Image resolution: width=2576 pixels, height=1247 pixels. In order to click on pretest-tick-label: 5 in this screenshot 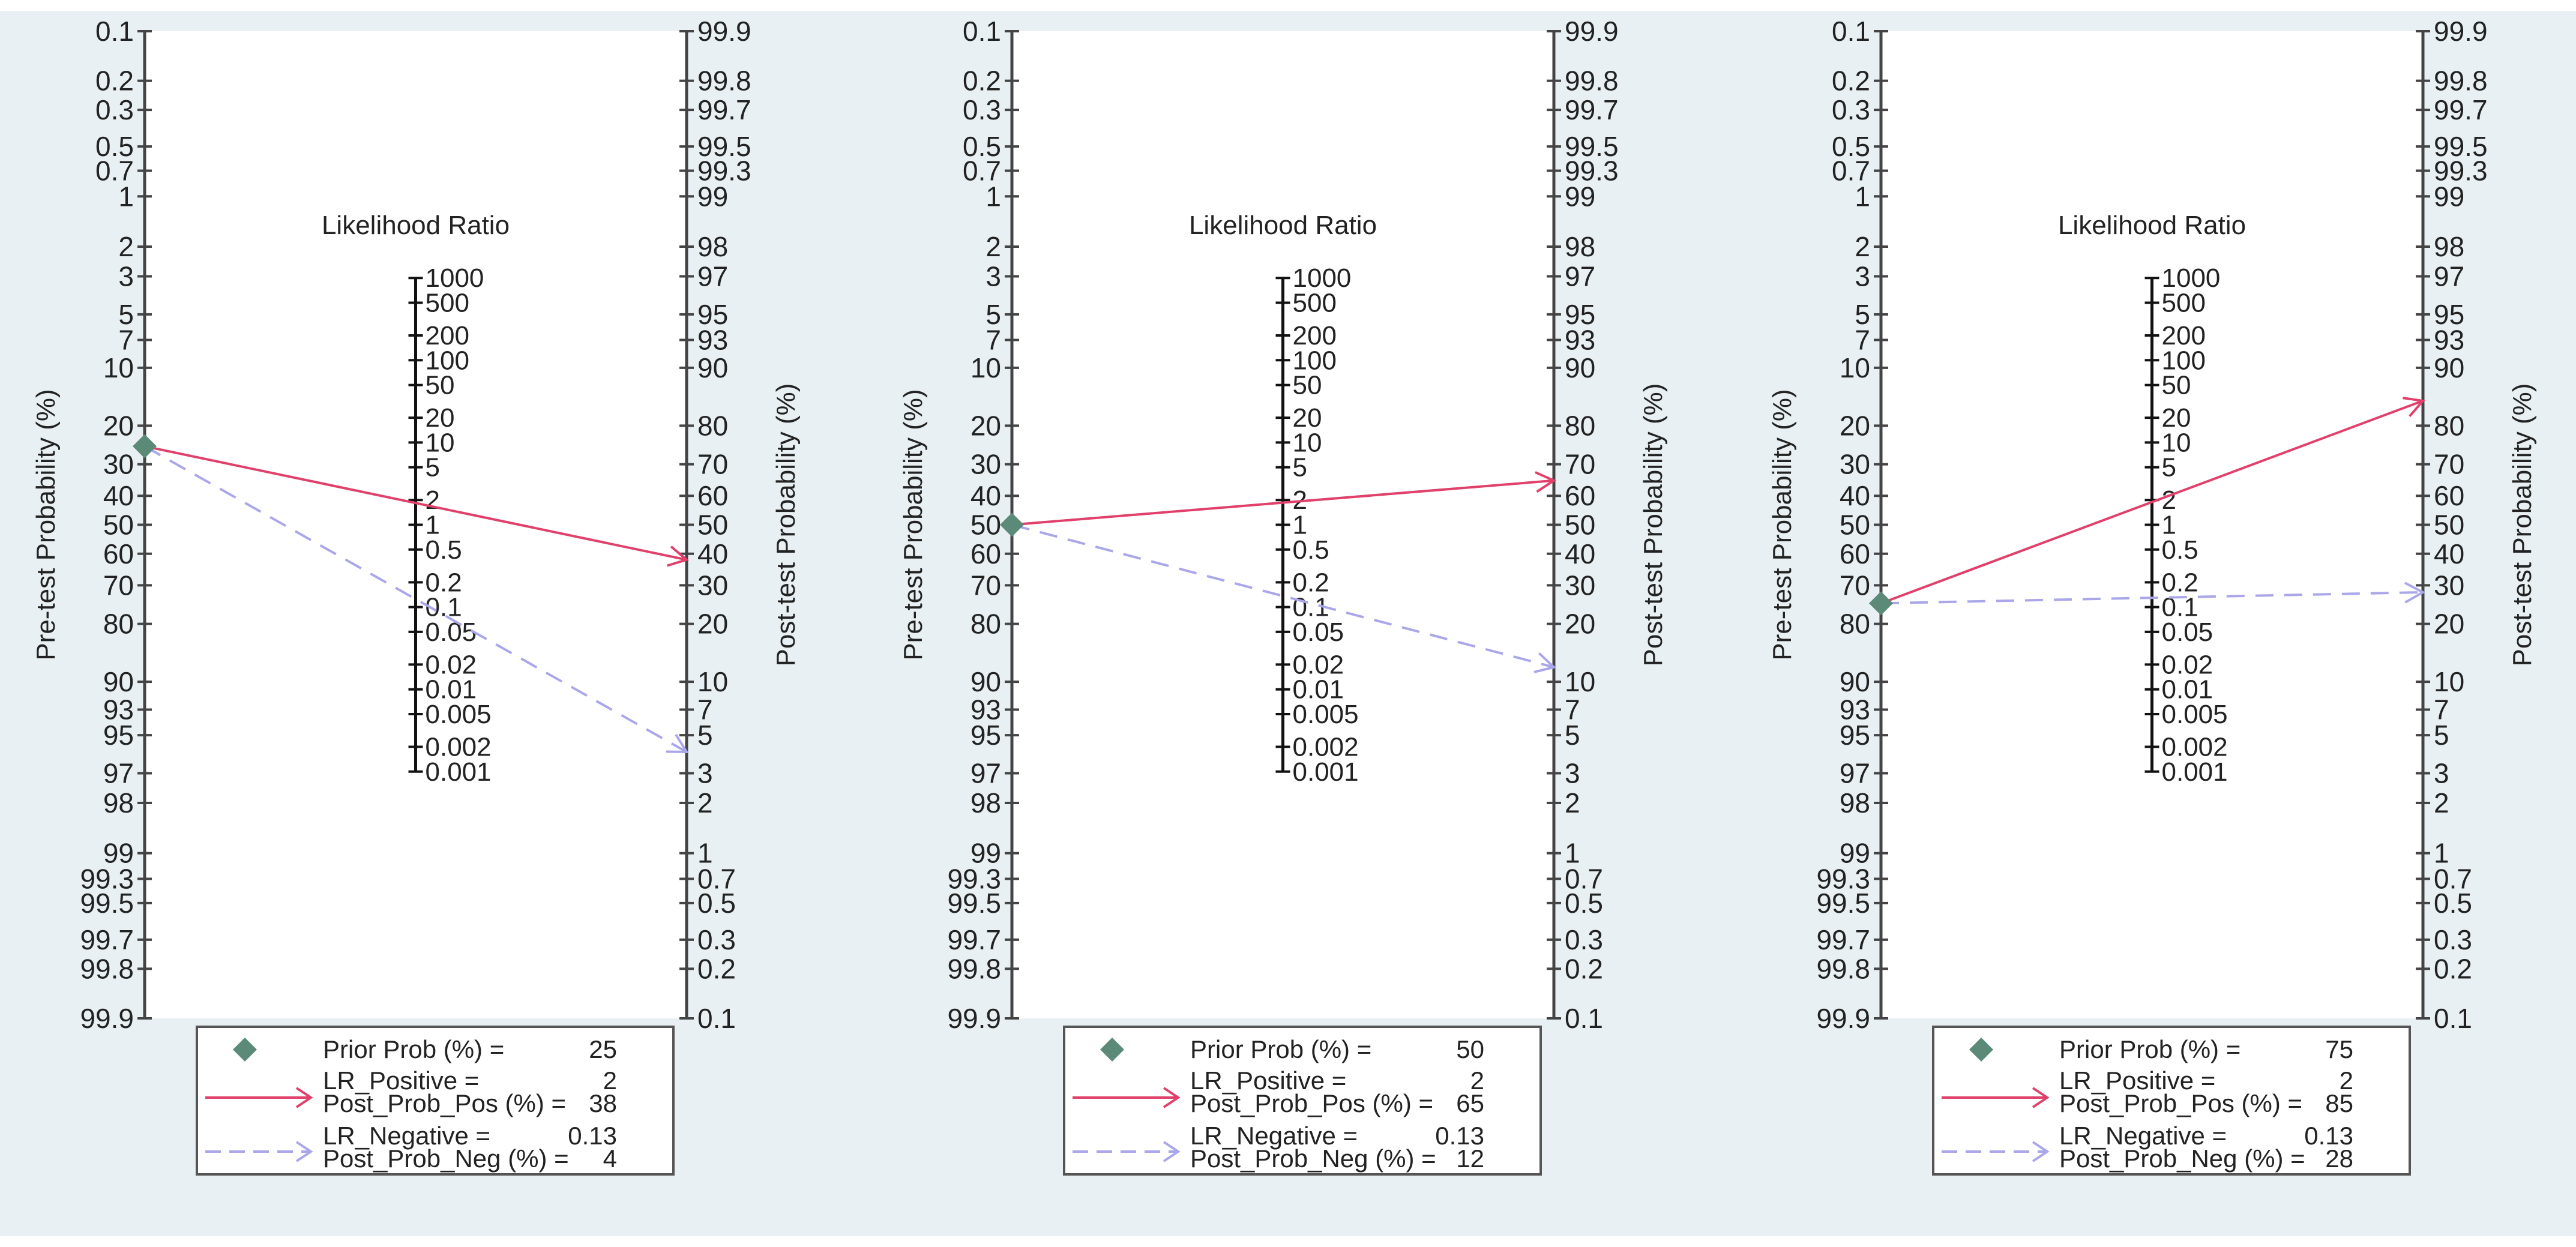, I will do `click(126, 314)`.